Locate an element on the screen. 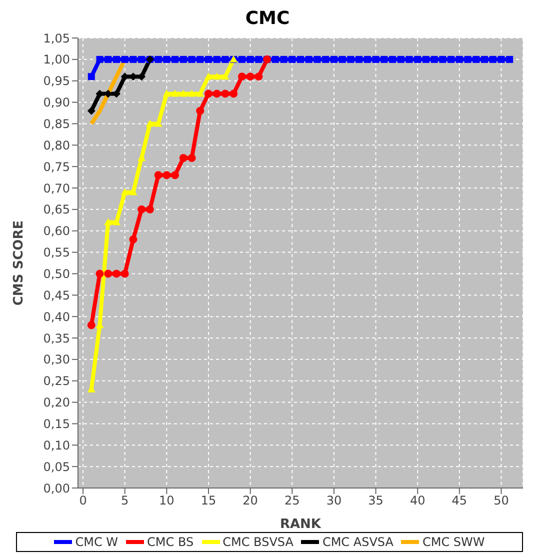 The image size is (535, 560). y-tick-label: 0,15 is located at coordinates (56, 423).